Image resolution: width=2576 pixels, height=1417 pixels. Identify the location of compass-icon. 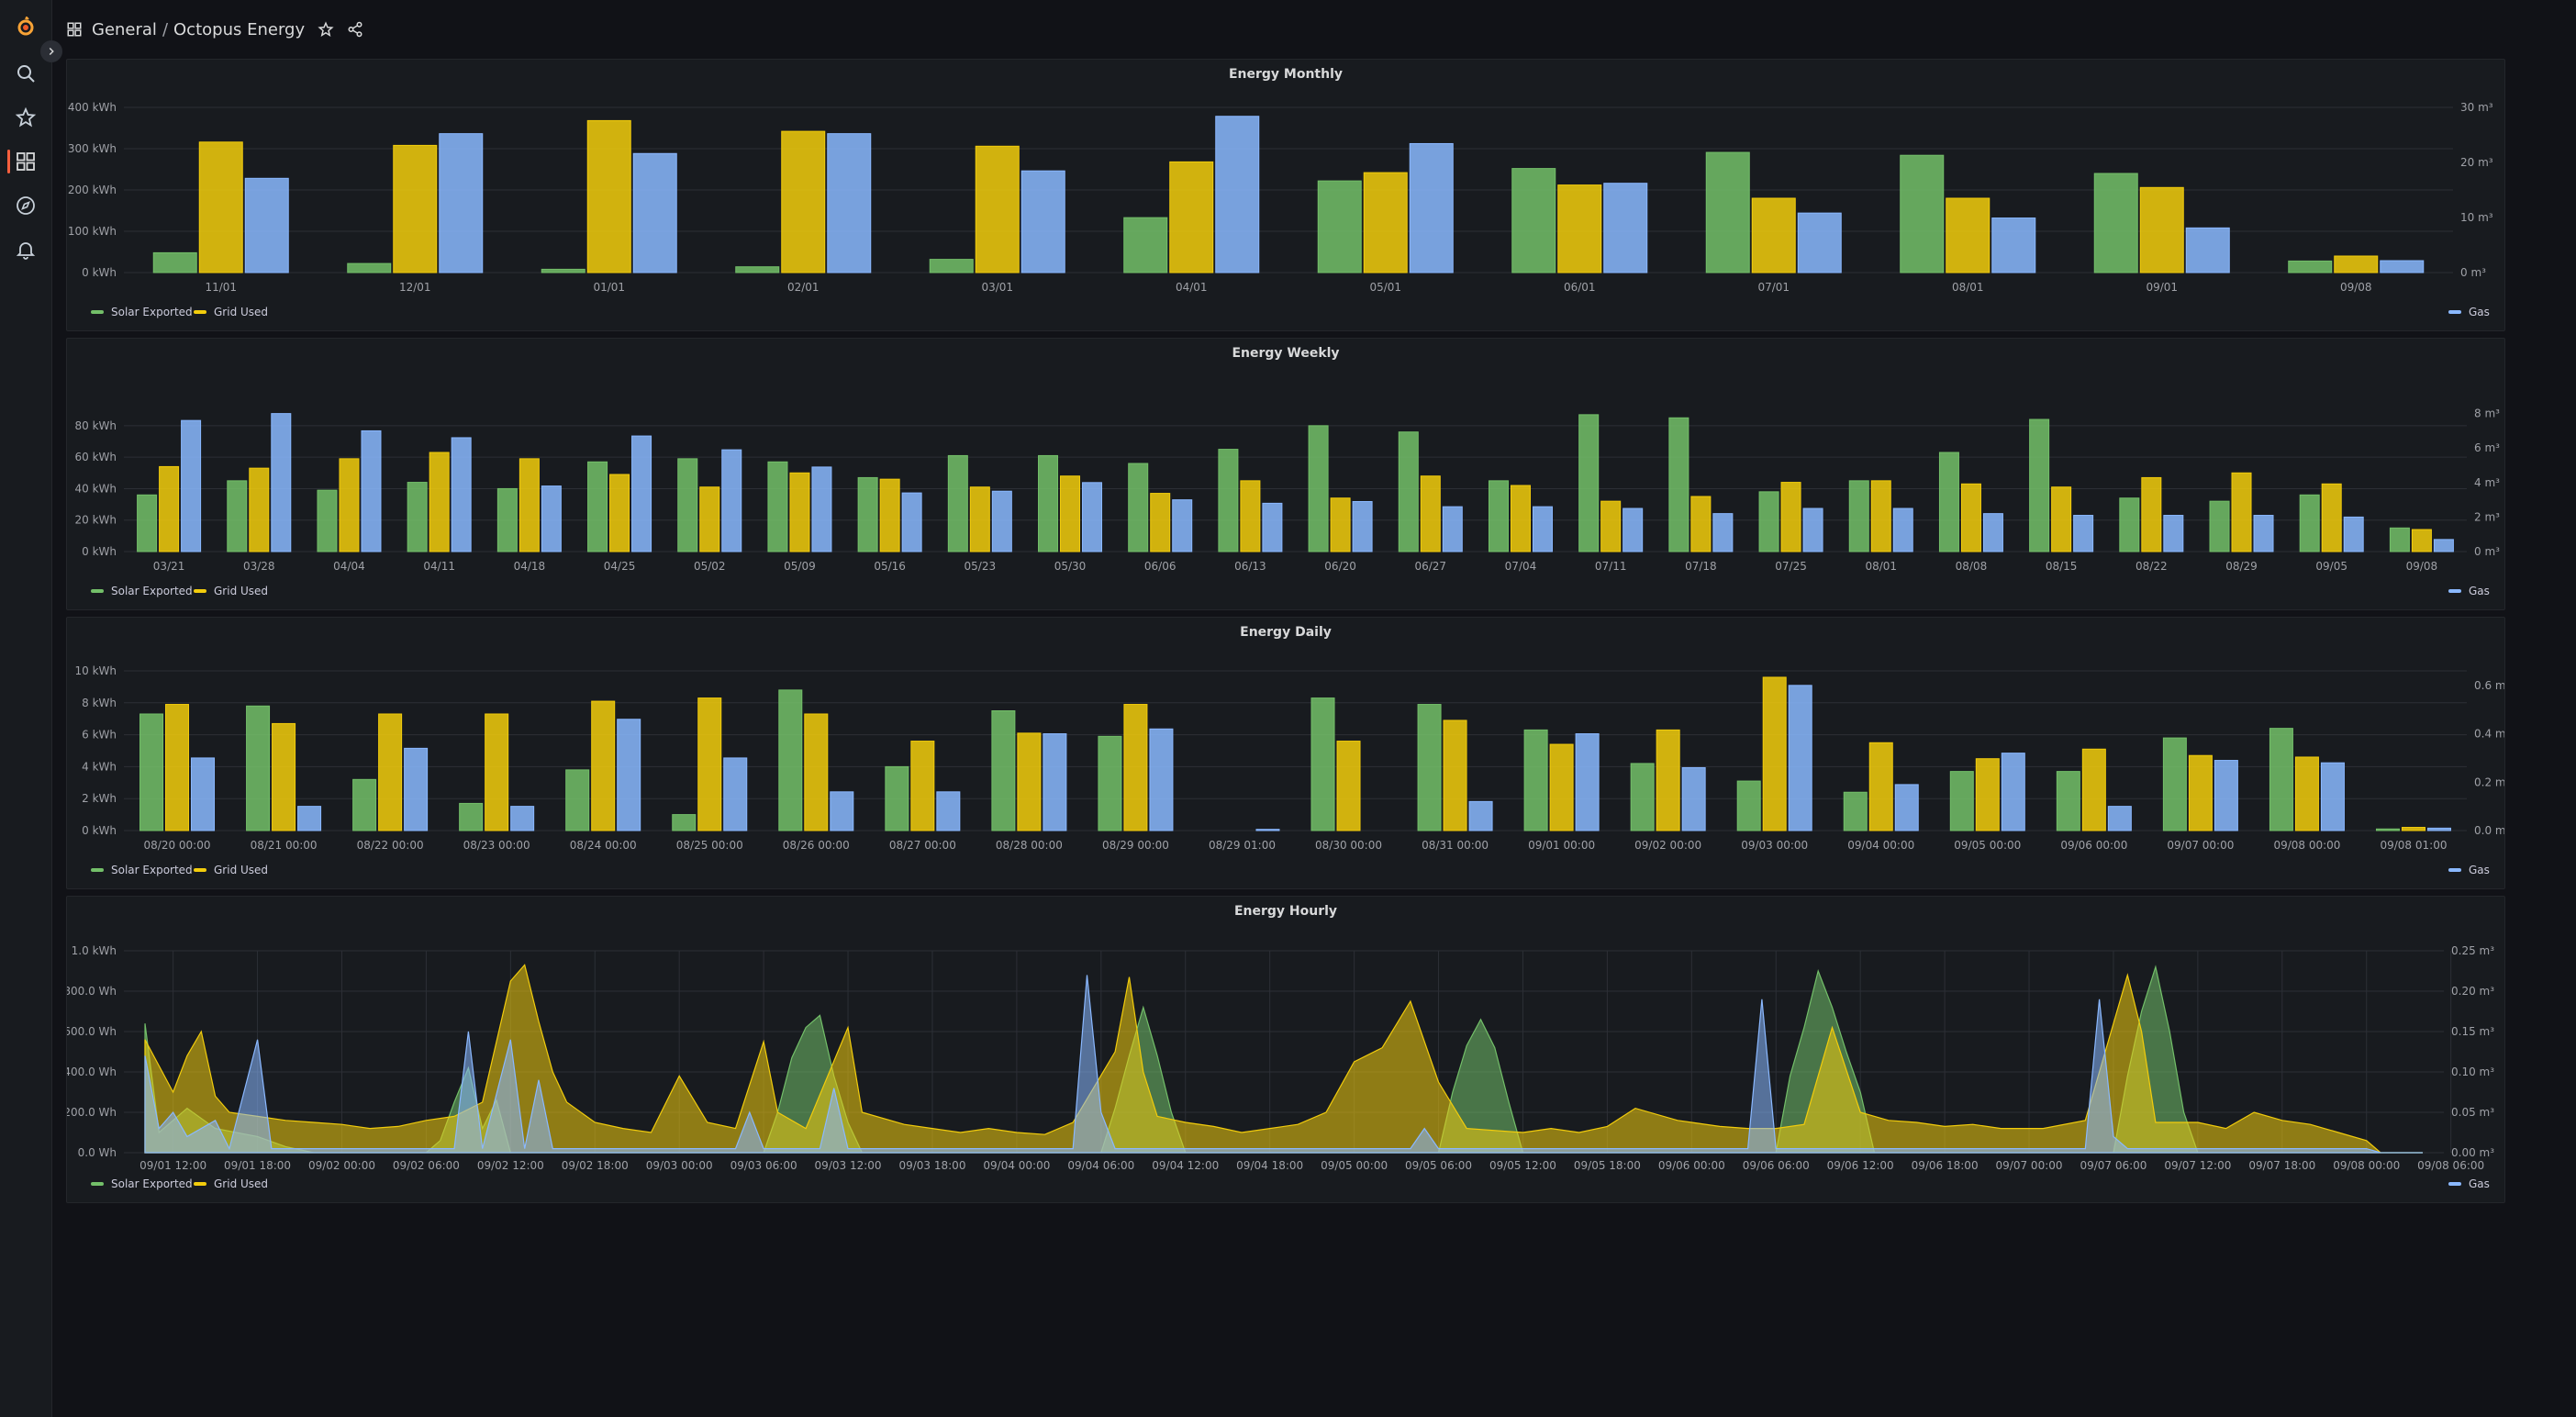
(25, 206).